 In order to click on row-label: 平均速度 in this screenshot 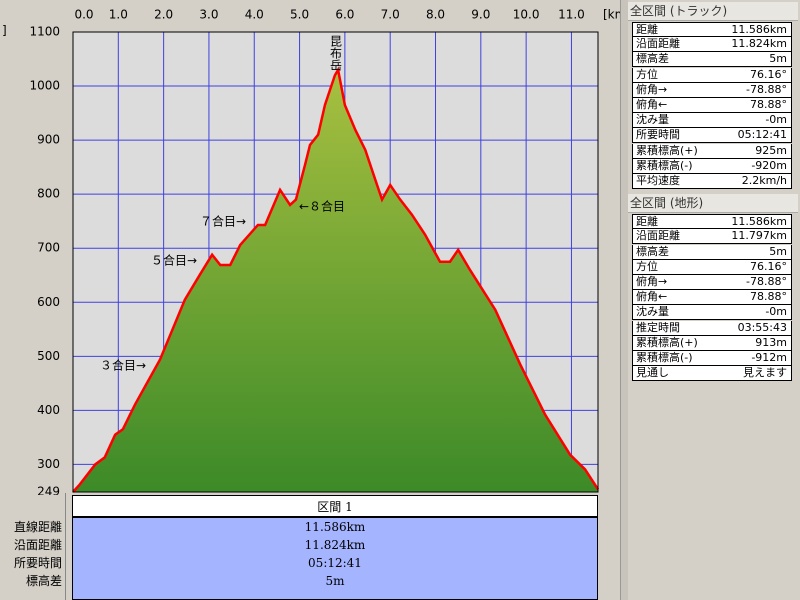, I will do `click(658, 180)`.